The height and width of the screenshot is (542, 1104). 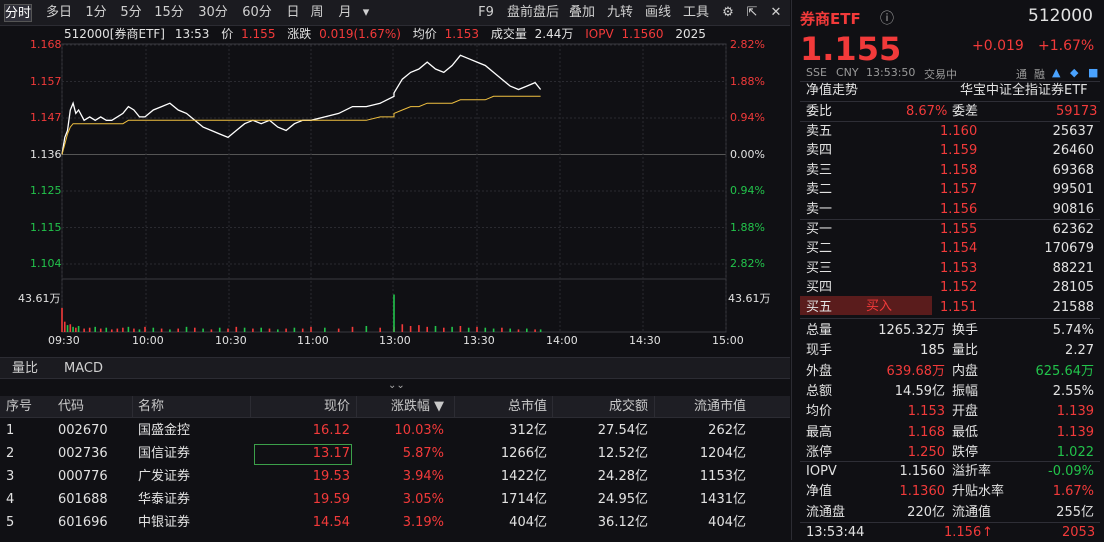 I want to click on stat-label: 最低, so click(x=965, y=432).